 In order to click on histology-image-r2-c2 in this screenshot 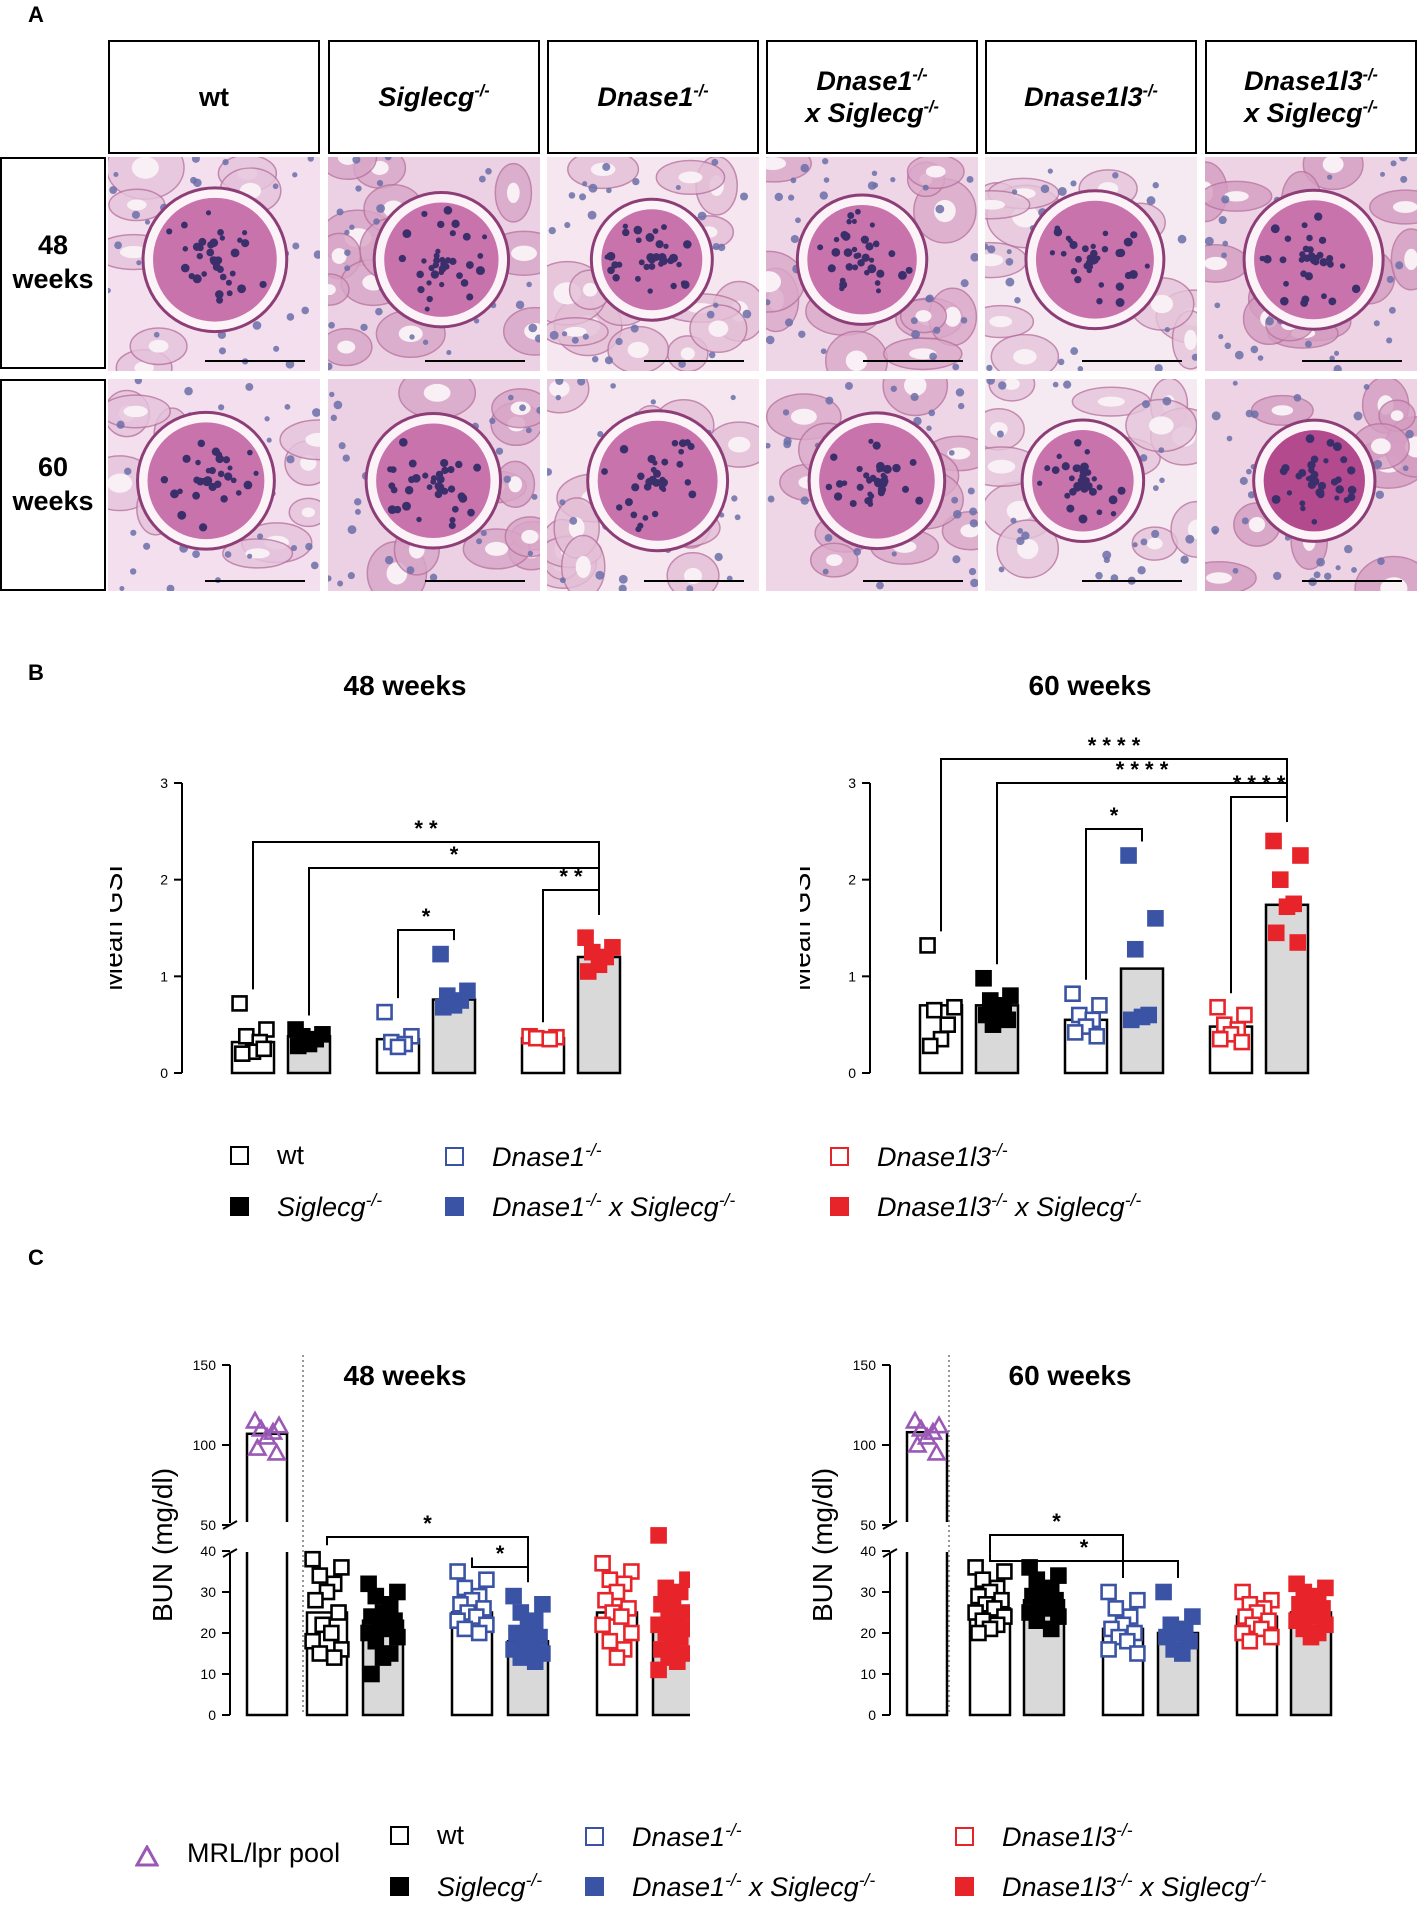, I will do `click(434, 485)`.